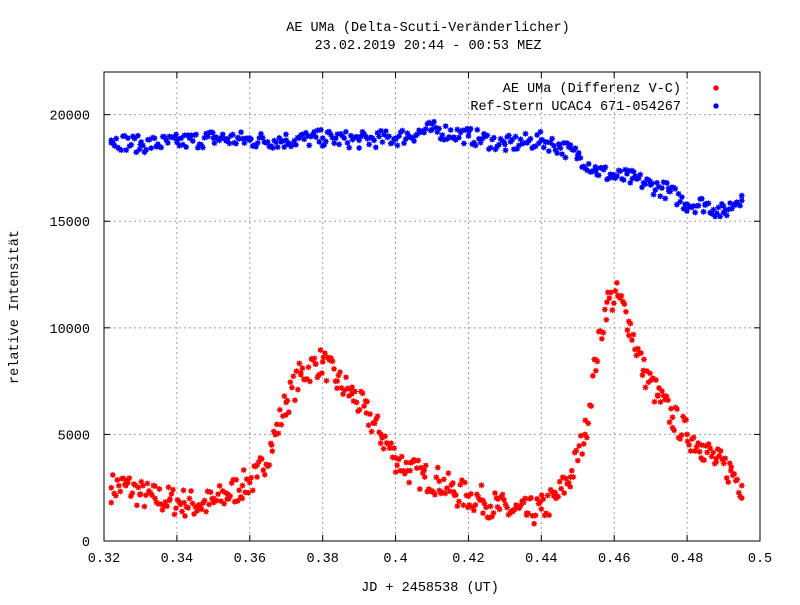 The width and height of the screenshot is (800, 605). I want to click on x-tick-label: 0.42, so click(468, 559).